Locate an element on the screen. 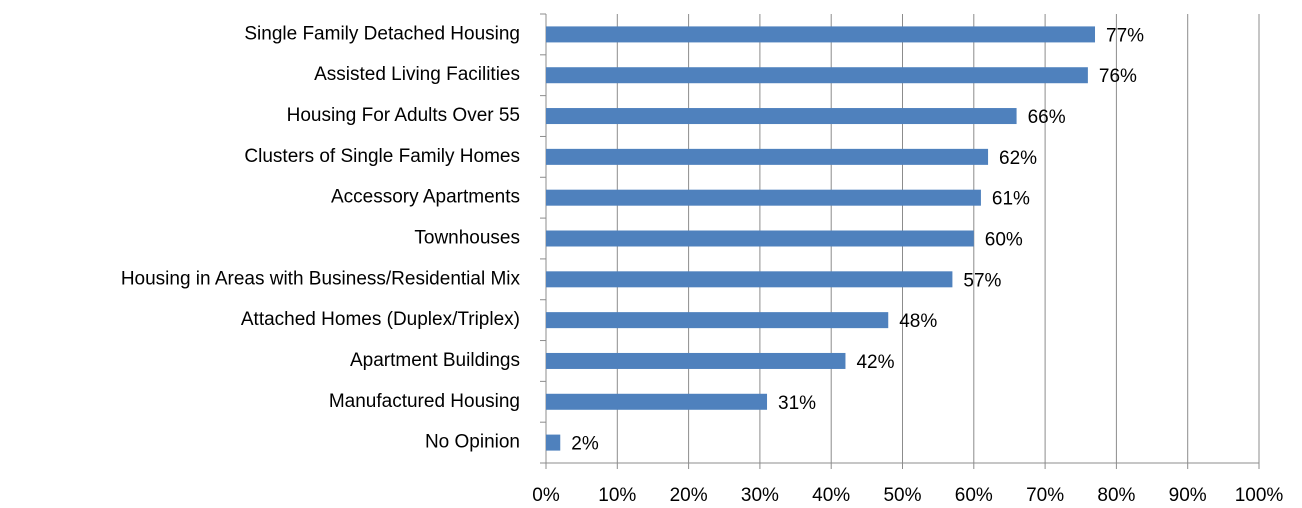 This screenshot has width=1302, height=508. data-label: 57% is located at coordinates (982, 280).